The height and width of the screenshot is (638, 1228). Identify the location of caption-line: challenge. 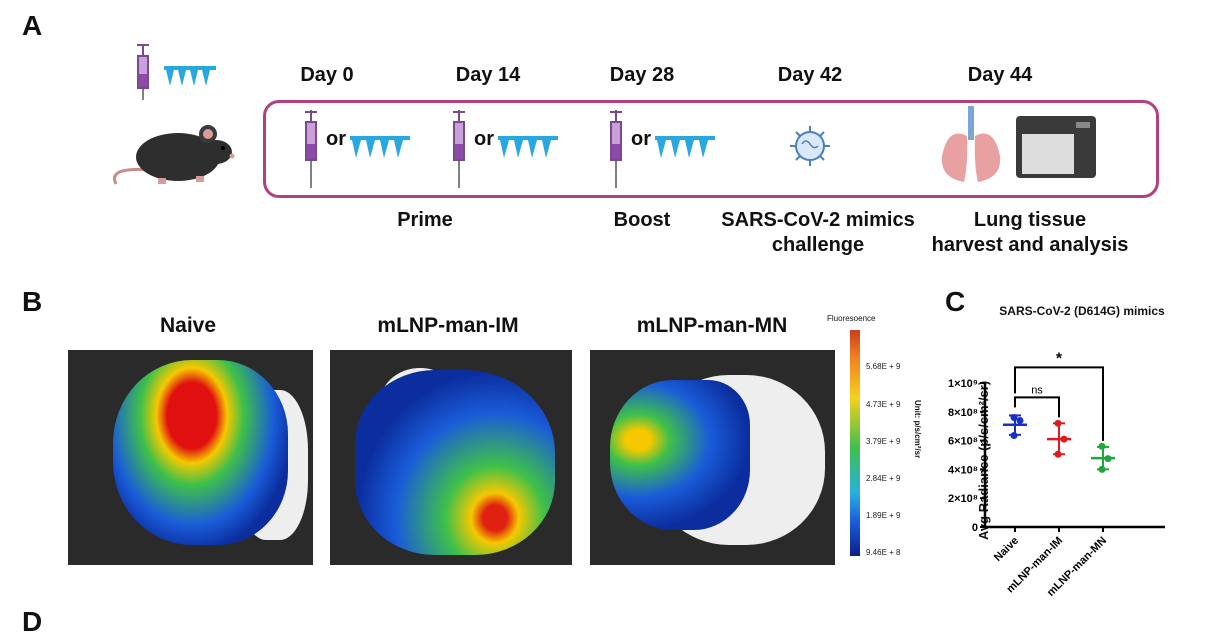
(818, 245).